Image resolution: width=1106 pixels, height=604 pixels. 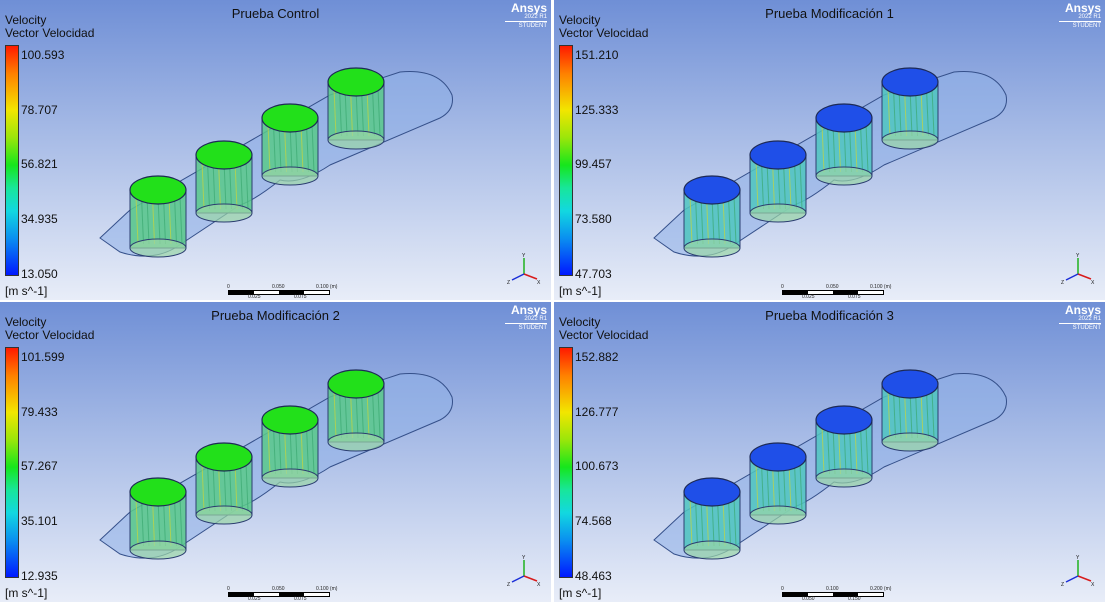 I want to click on legend-tick: 12.935, so click(x=39, y=576).